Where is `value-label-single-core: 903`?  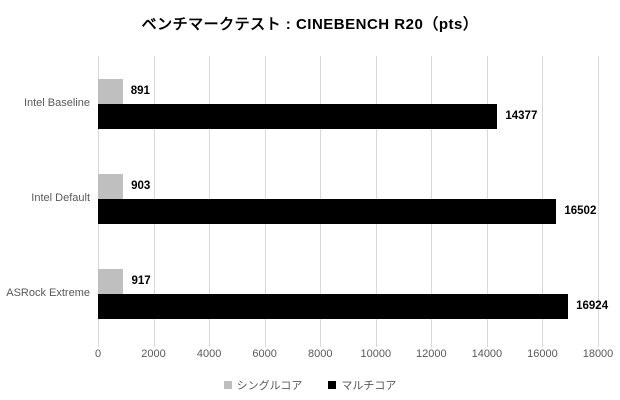 value-label-single-core: 903 is located at coordinates (141, 186).